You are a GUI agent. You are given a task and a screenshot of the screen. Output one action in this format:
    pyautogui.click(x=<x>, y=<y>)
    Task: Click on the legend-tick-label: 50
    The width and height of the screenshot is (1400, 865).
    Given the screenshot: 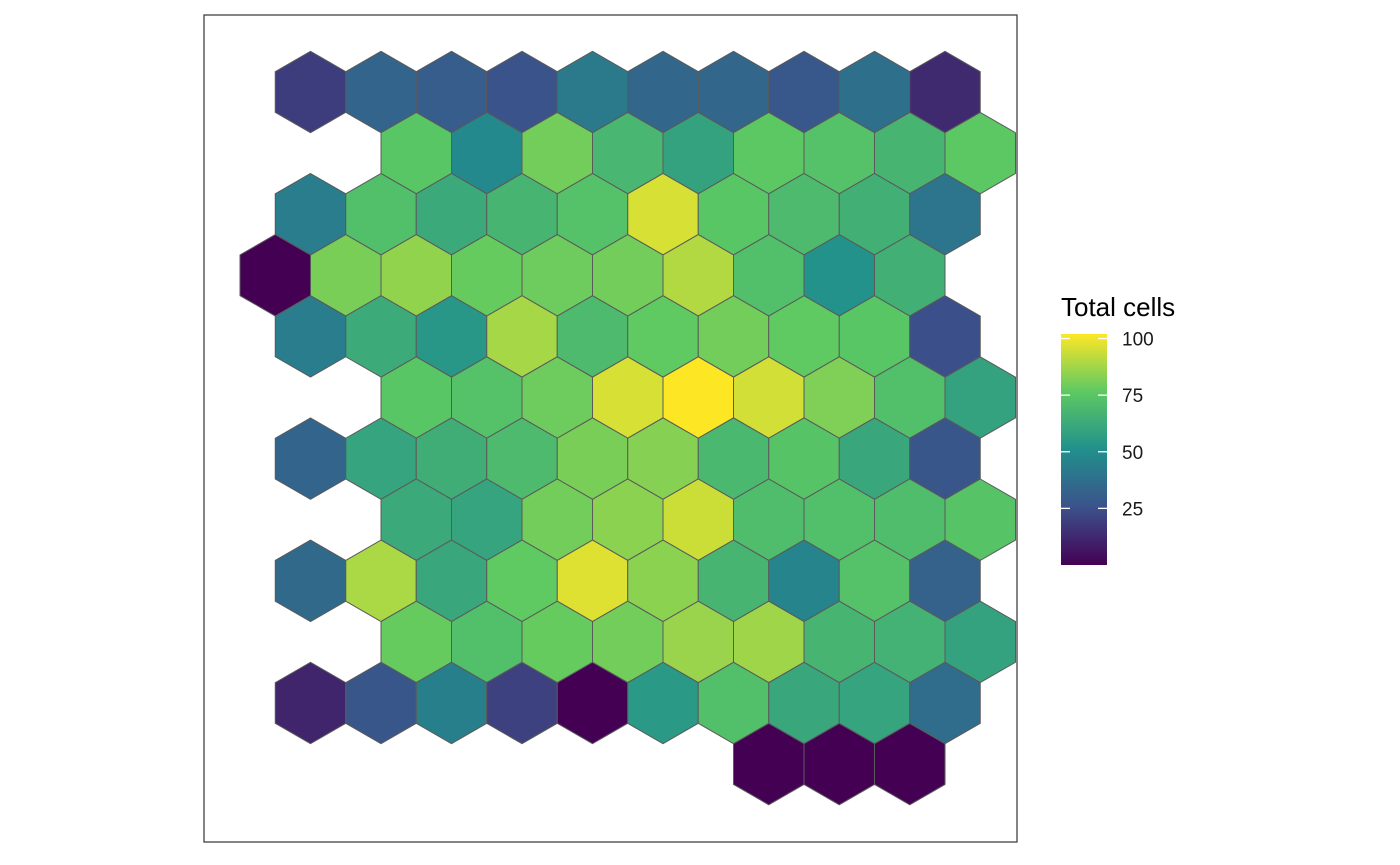 What is the action you would take?
    pyautogui.click(x=1132, y=453)
    